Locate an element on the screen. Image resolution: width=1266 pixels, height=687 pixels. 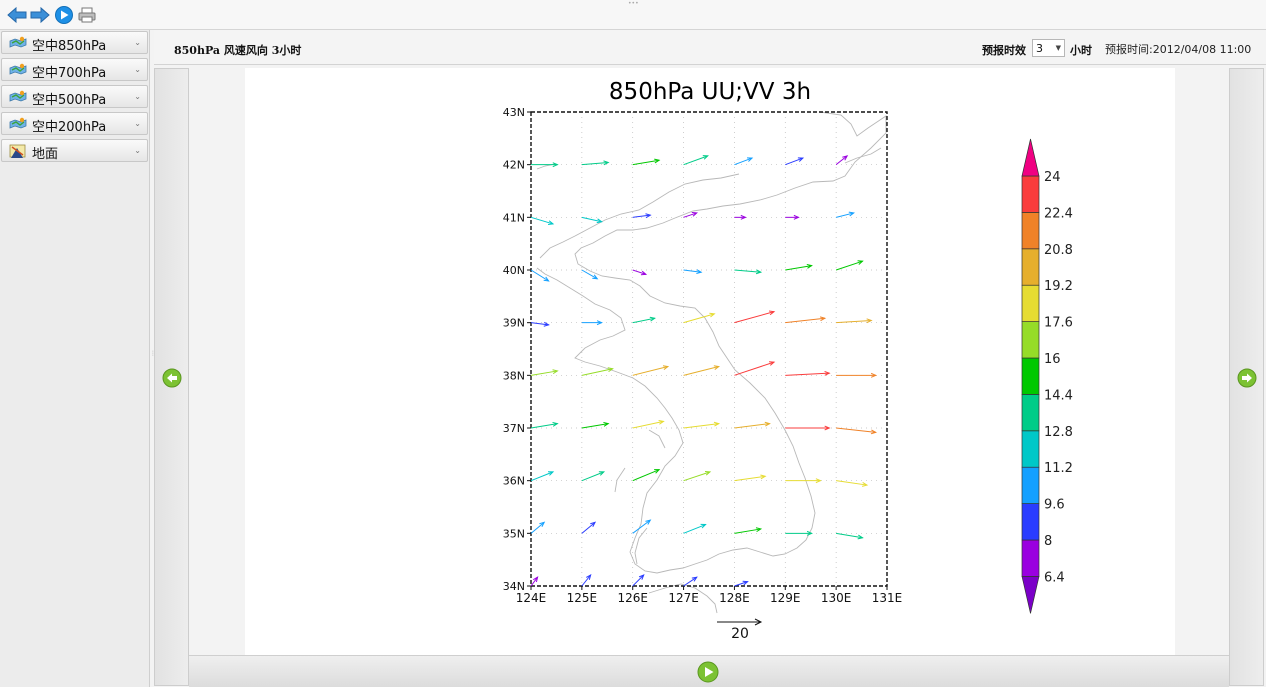
y-tick-label: 39N is located at coordinates (514, 323).